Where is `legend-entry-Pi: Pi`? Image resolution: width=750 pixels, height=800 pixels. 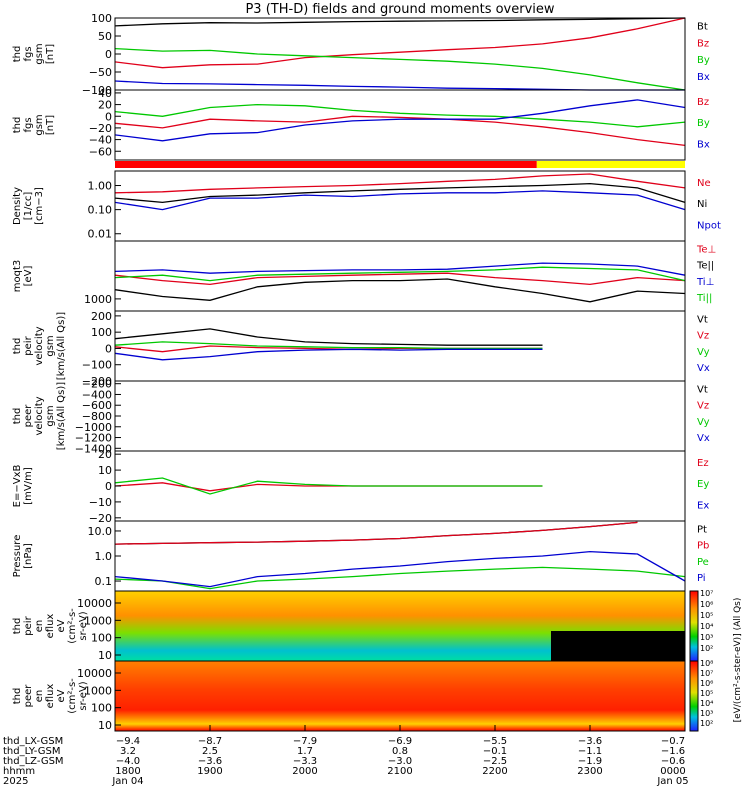 legend-entry-Pi: Pi is located at coordinates (701, 578).